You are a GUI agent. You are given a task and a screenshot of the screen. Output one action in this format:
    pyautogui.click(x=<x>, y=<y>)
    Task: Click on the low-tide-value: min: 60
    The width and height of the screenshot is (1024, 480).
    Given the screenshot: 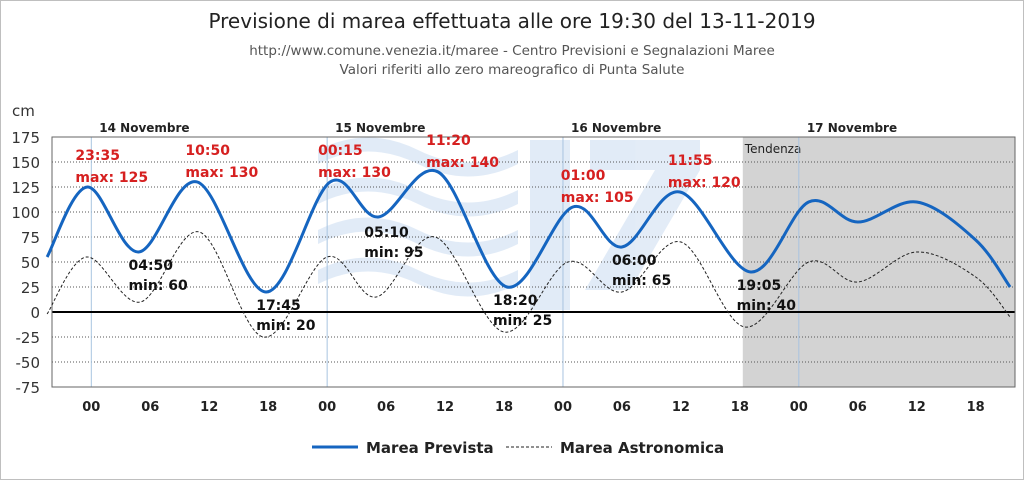 What is the action you would take?
    pyautogui.click(x=158, y=286)
    